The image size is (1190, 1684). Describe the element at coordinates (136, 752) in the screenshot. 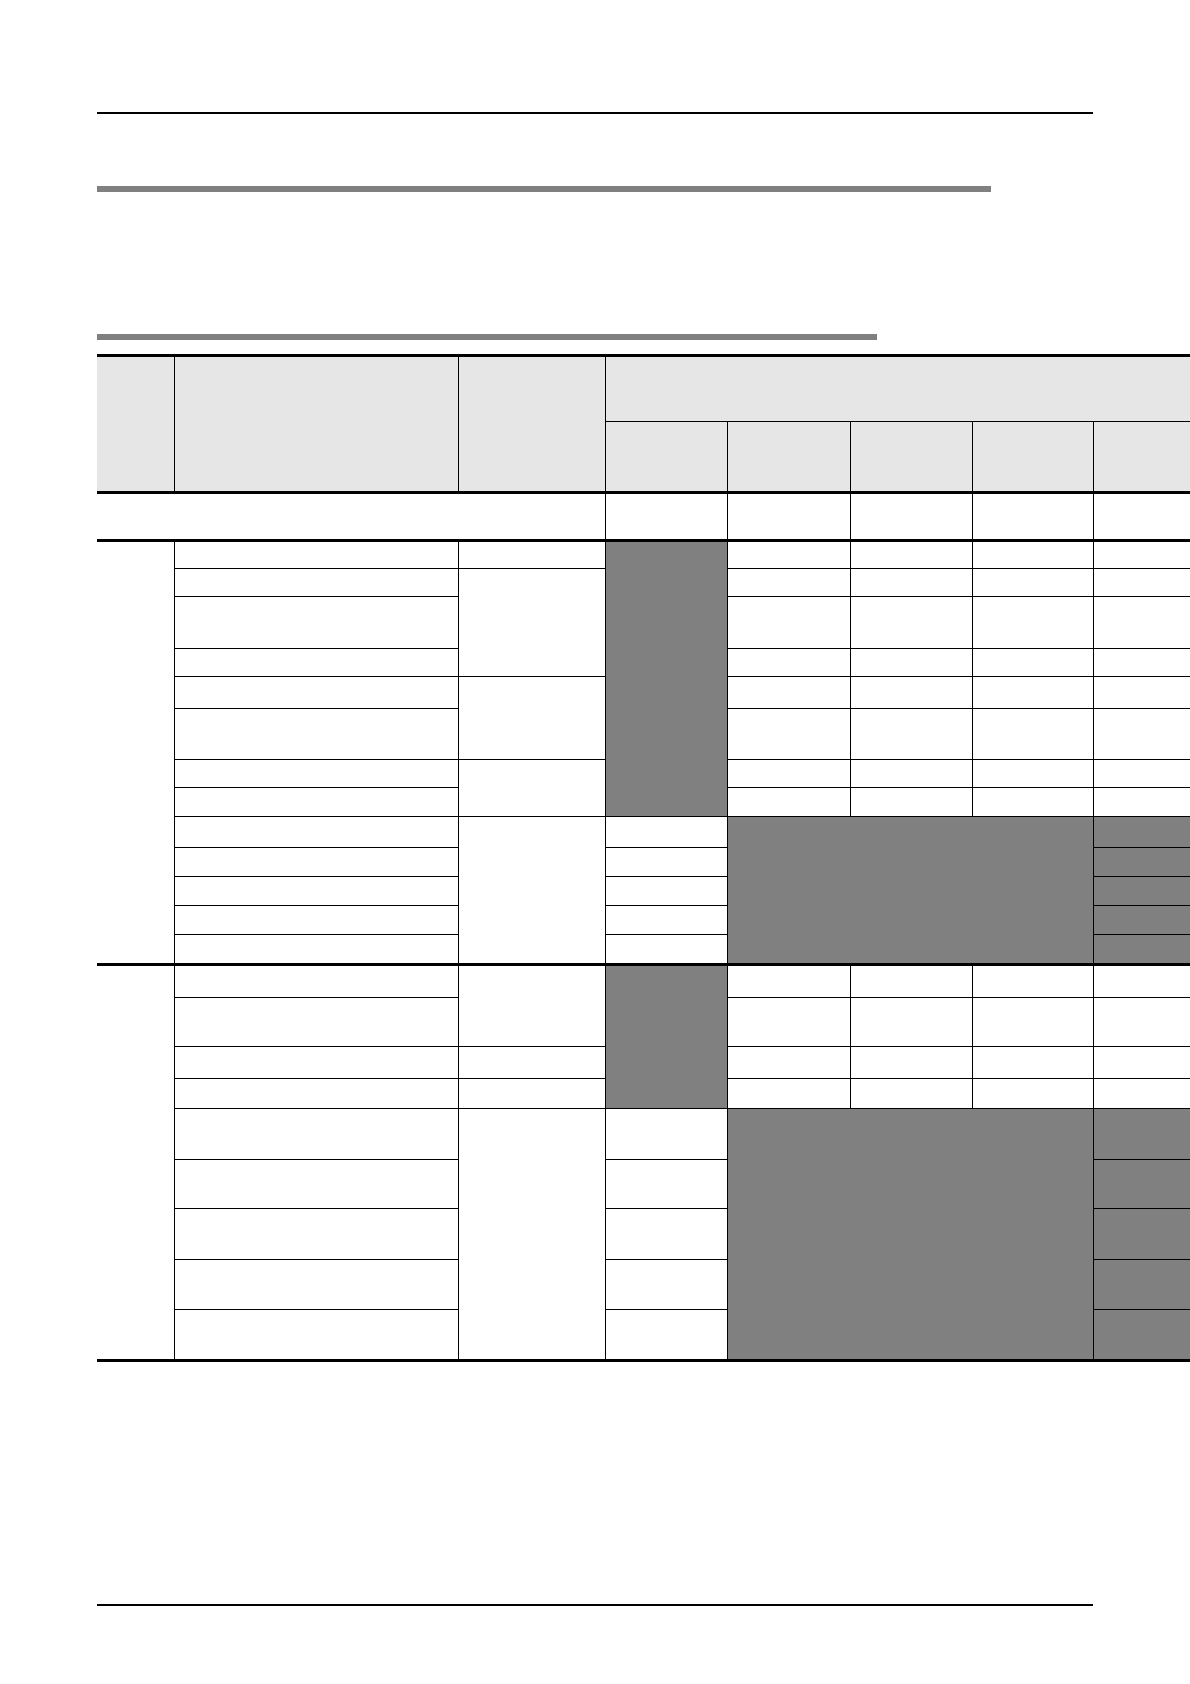

I see `section-label-cell` at that location.